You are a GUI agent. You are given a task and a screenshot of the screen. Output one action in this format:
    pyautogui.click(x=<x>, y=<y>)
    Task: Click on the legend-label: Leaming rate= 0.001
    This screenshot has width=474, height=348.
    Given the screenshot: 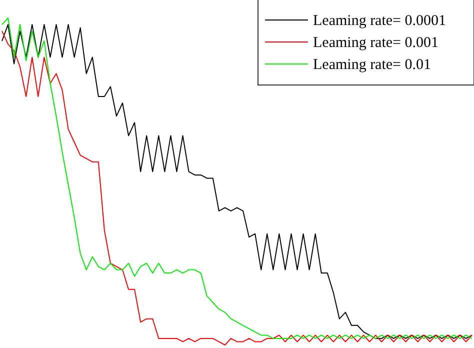 What is the action you would take?
    pyautogui.click(x=376, y=43)
    